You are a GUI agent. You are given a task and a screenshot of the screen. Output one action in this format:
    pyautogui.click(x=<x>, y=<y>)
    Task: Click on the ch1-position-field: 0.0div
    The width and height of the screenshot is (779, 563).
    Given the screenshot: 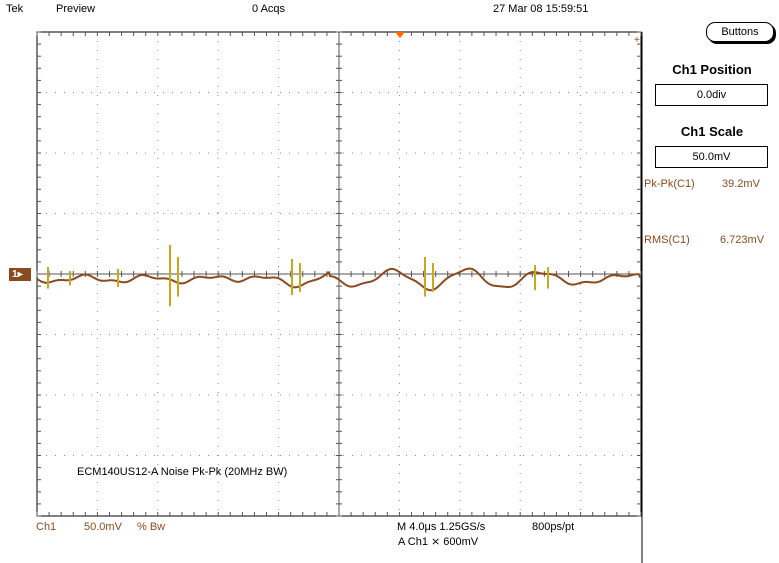 What is the action you would take?
    pyautogui.click(x=711, y=95)
    